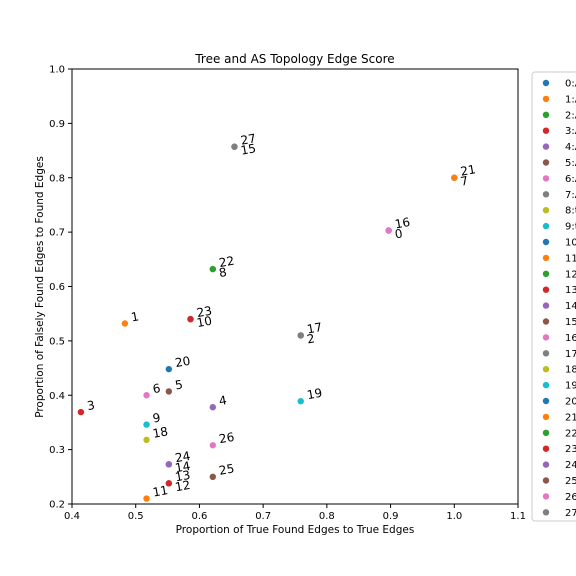  What do you see at coordinates (248, 139) in the screenshot?
I see `point-label-27: 27` at bounding box center [248, 139].